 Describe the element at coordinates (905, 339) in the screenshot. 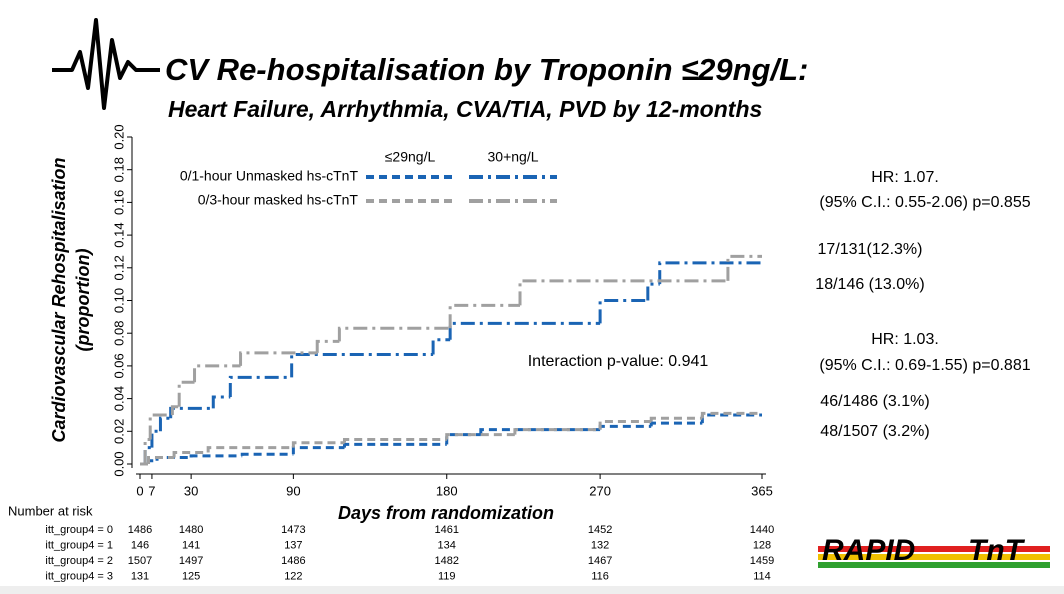

I see `annotation: HR: 1.03.` at that location.